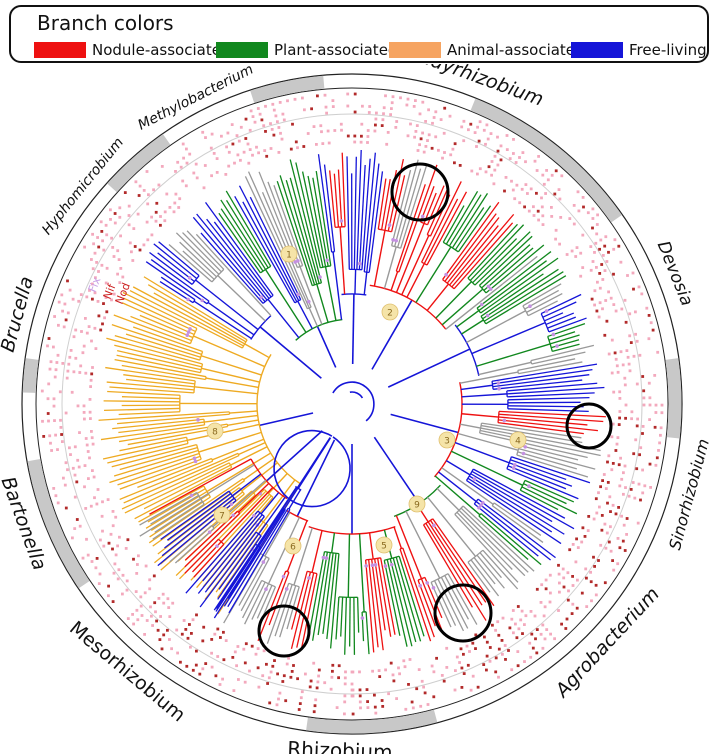 The height and width of the screenshot is (754, 720). Describe the element at coordinates (58, 523) in the screenshot. I see `genus-band-segment` at that location.